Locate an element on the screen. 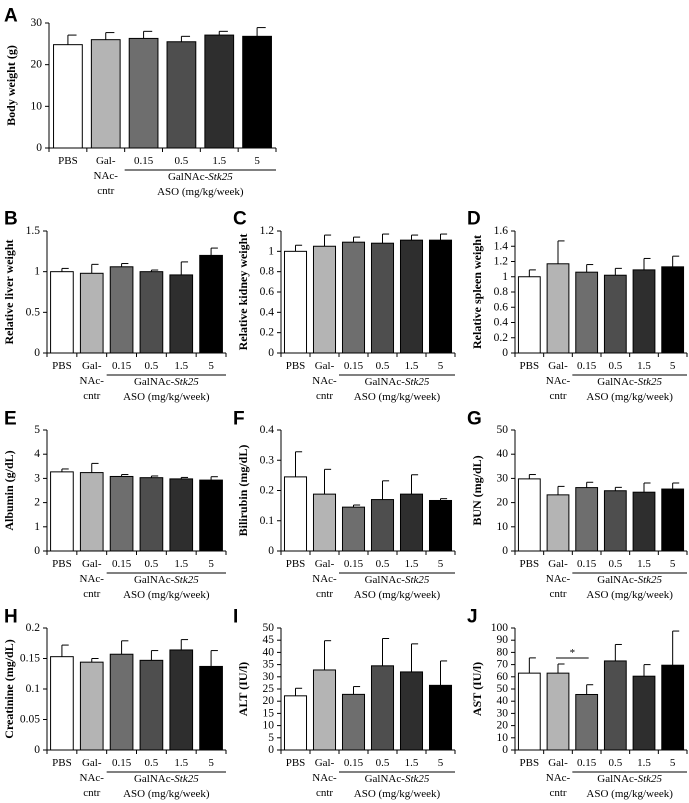 This screenshot has width=689, height=803. y-axis-title: Relative kidney weight is located at coordinates (243, 292).